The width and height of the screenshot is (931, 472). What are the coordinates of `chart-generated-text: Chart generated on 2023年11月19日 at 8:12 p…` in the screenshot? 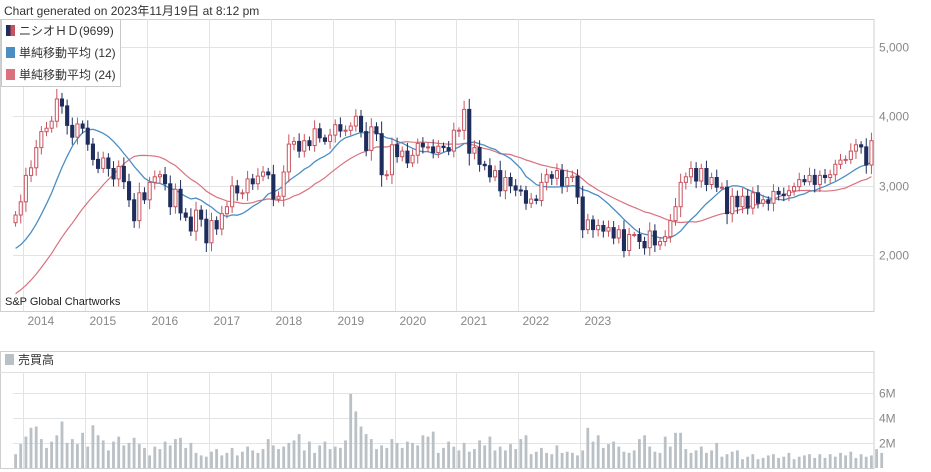 It's located at (132, 11).